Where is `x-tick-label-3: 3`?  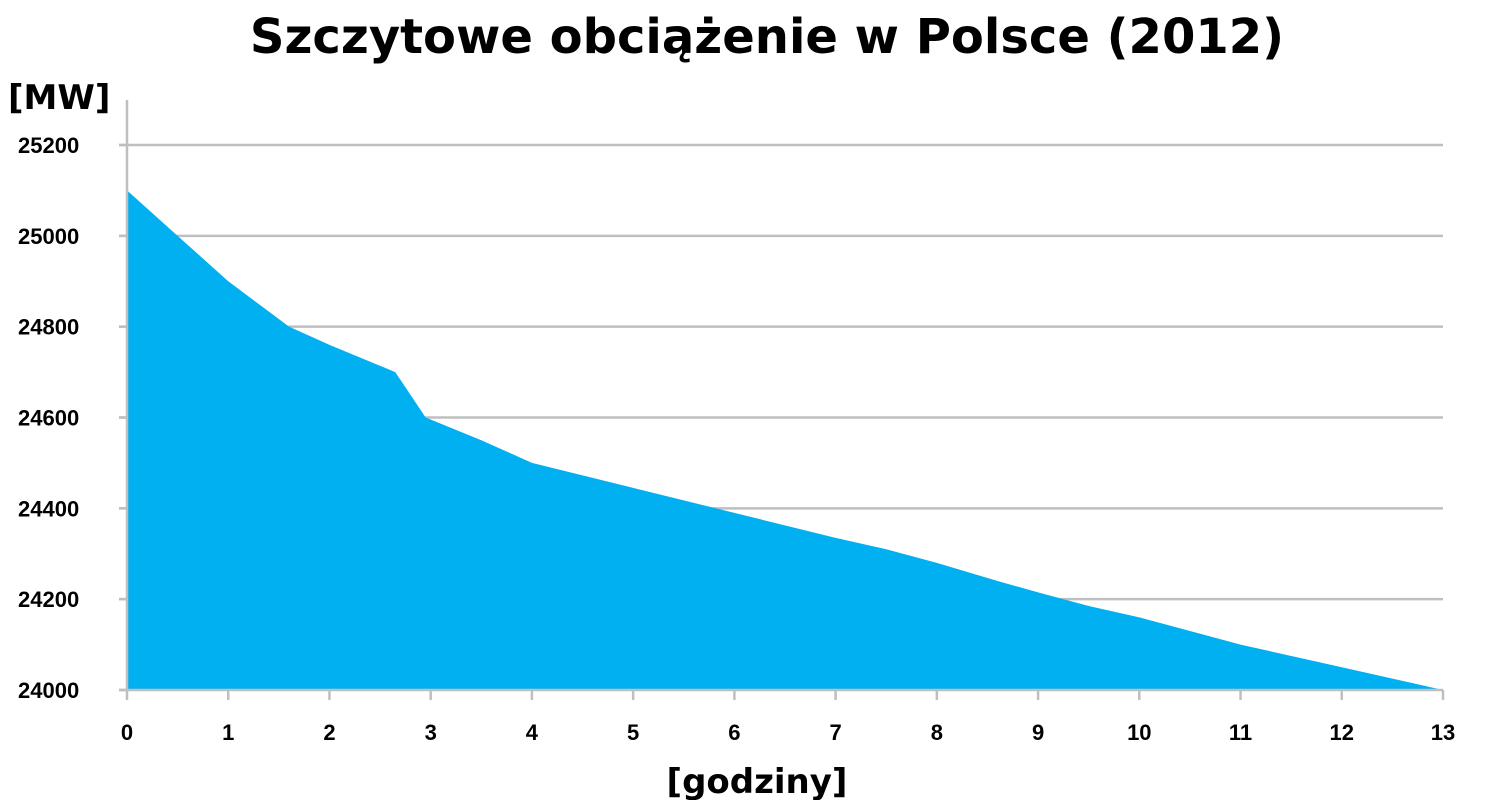
x-tick-label-3: 3 is located at coordinates (431, 732).